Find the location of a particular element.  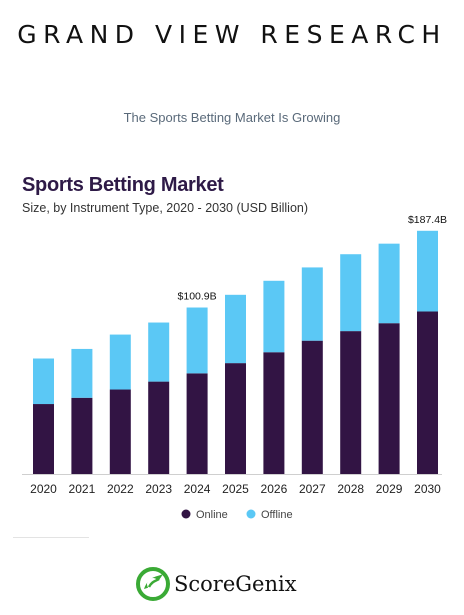

bar-online-2026 is located at coordinates (274, 413).